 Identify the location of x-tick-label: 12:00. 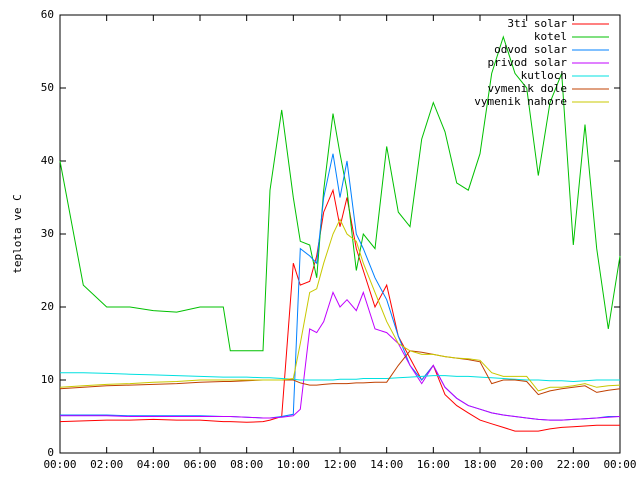
(339, 464).